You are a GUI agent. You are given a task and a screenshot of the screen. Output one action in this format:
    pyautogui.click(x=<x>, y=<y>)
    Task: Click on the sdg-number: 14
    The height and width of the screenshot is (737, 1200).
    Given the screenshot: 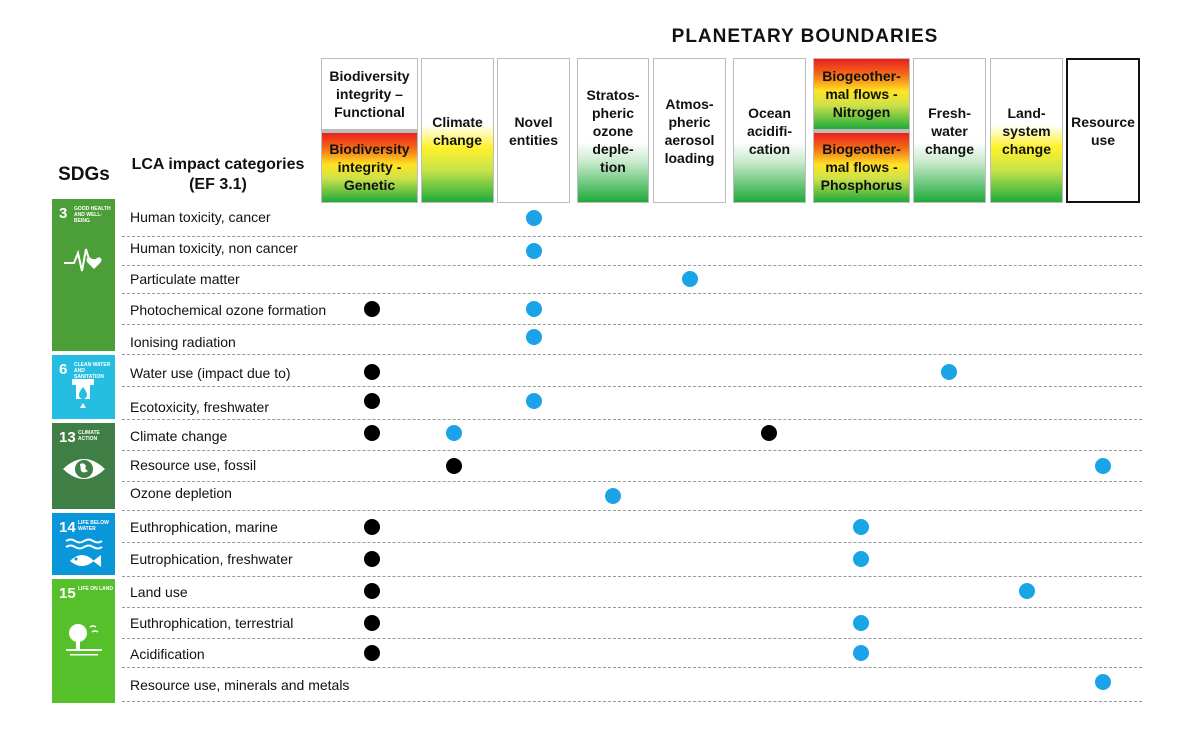 What is the action you would take?
    pyautogui.click(x=67, y=527)
    